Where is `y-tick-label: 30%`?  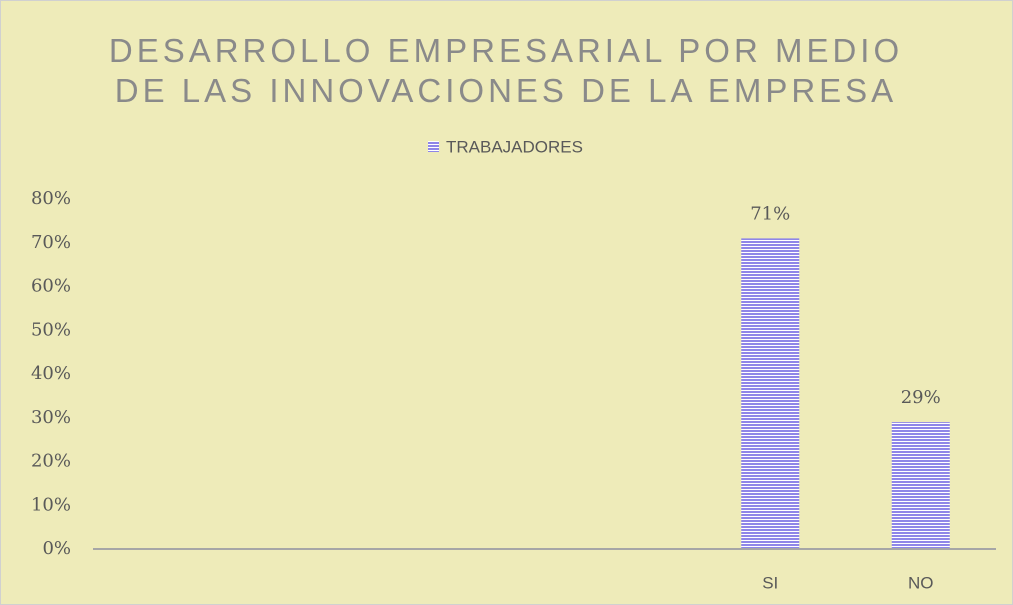
y-tick-label: 30% is located at coordinates (51, 417).